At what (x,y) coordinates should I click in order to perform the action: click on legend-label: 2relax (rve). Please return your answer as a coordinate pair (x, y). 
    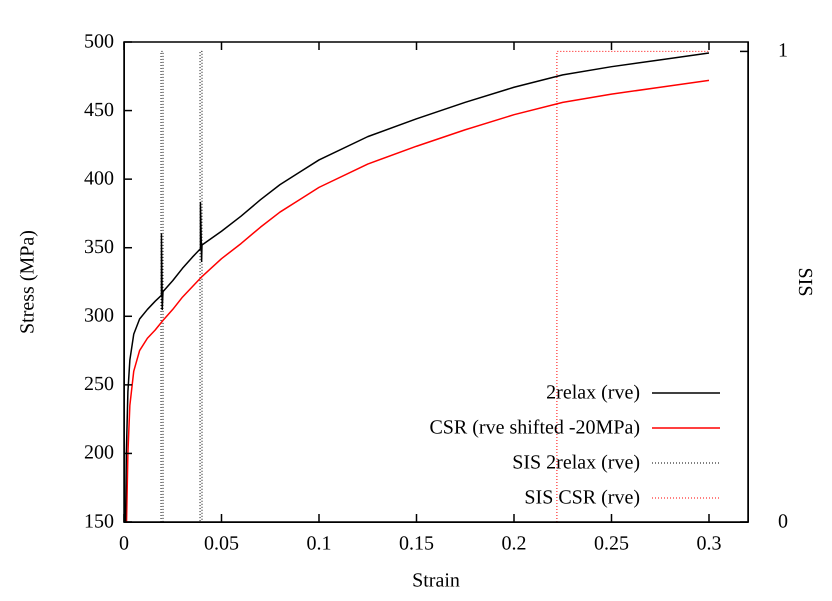
    Looking at the image, I should click on (593, 392).